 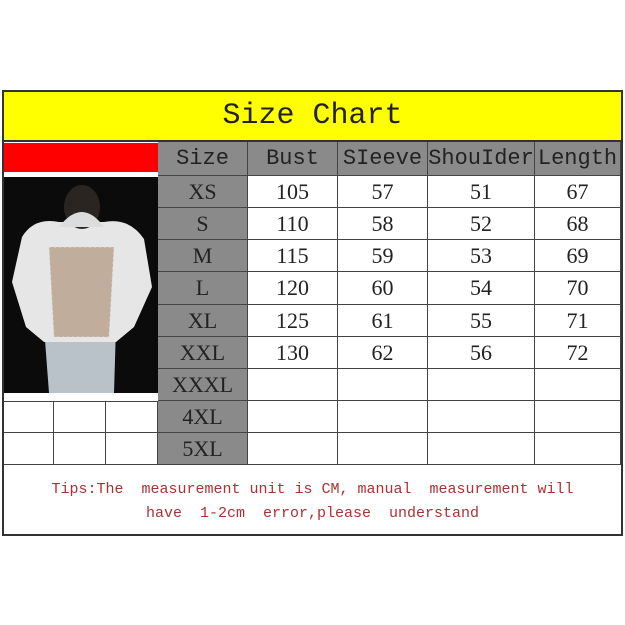 What do you see at coordinates (481, 159) in the screenshot?
I see `header-shouider: ShouIder` at bounding box center [481, 159].